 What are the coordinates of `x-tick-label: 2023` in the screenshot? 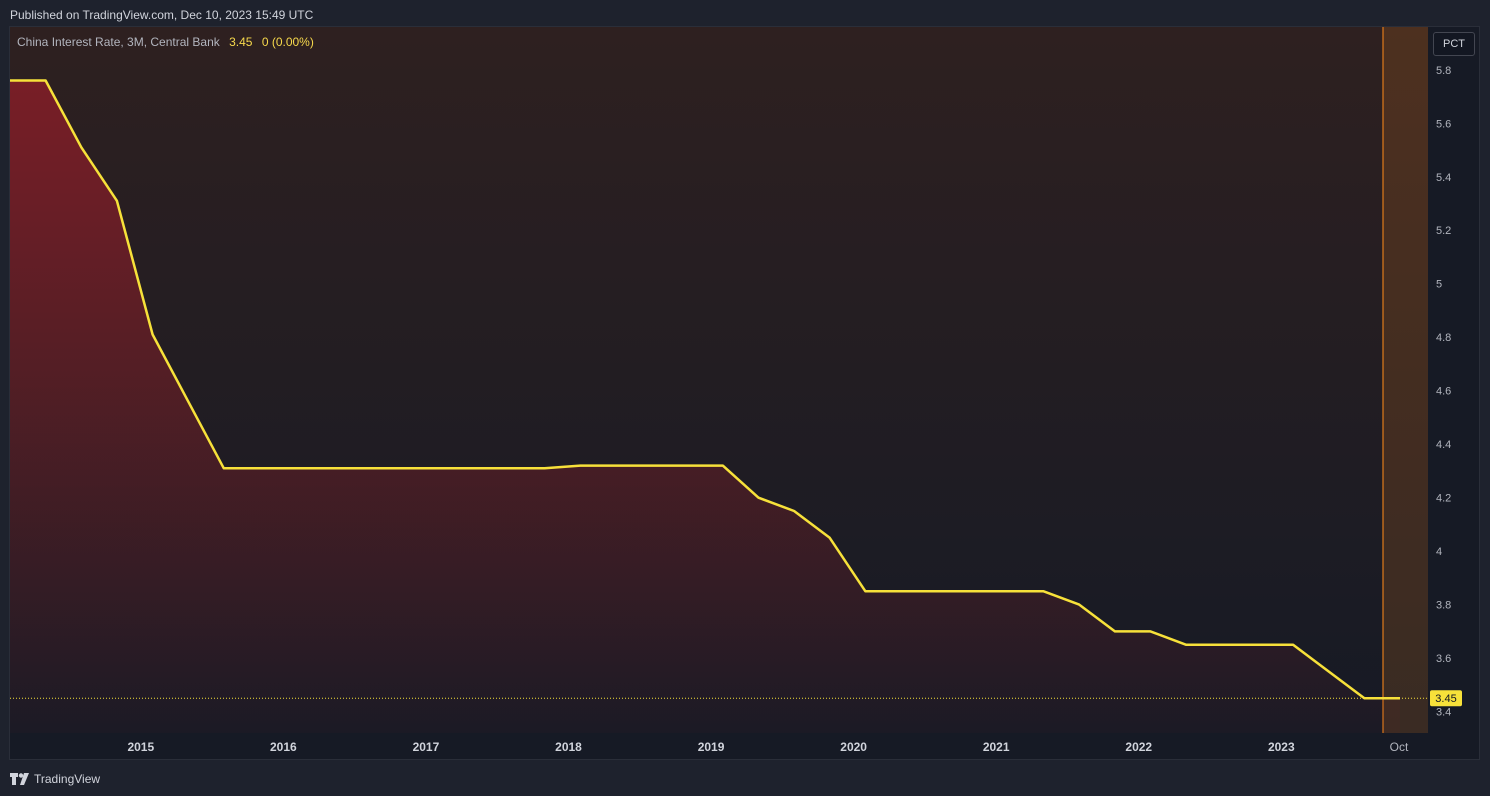 It's located at (1281, 747).